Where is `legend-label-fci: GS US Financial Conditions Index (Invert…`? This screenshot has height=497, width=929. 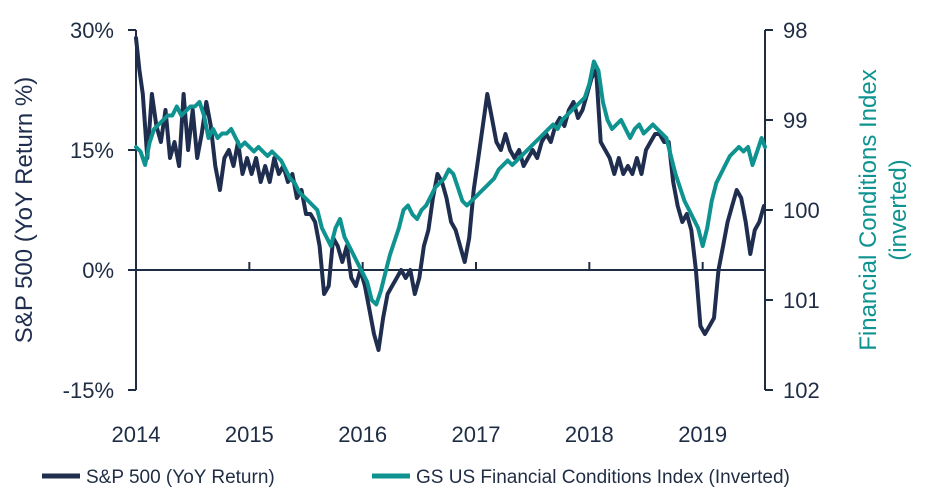
legend-label-fci: GS US Financial Conditions Index (Invert… is located at coordinates (603, 477).